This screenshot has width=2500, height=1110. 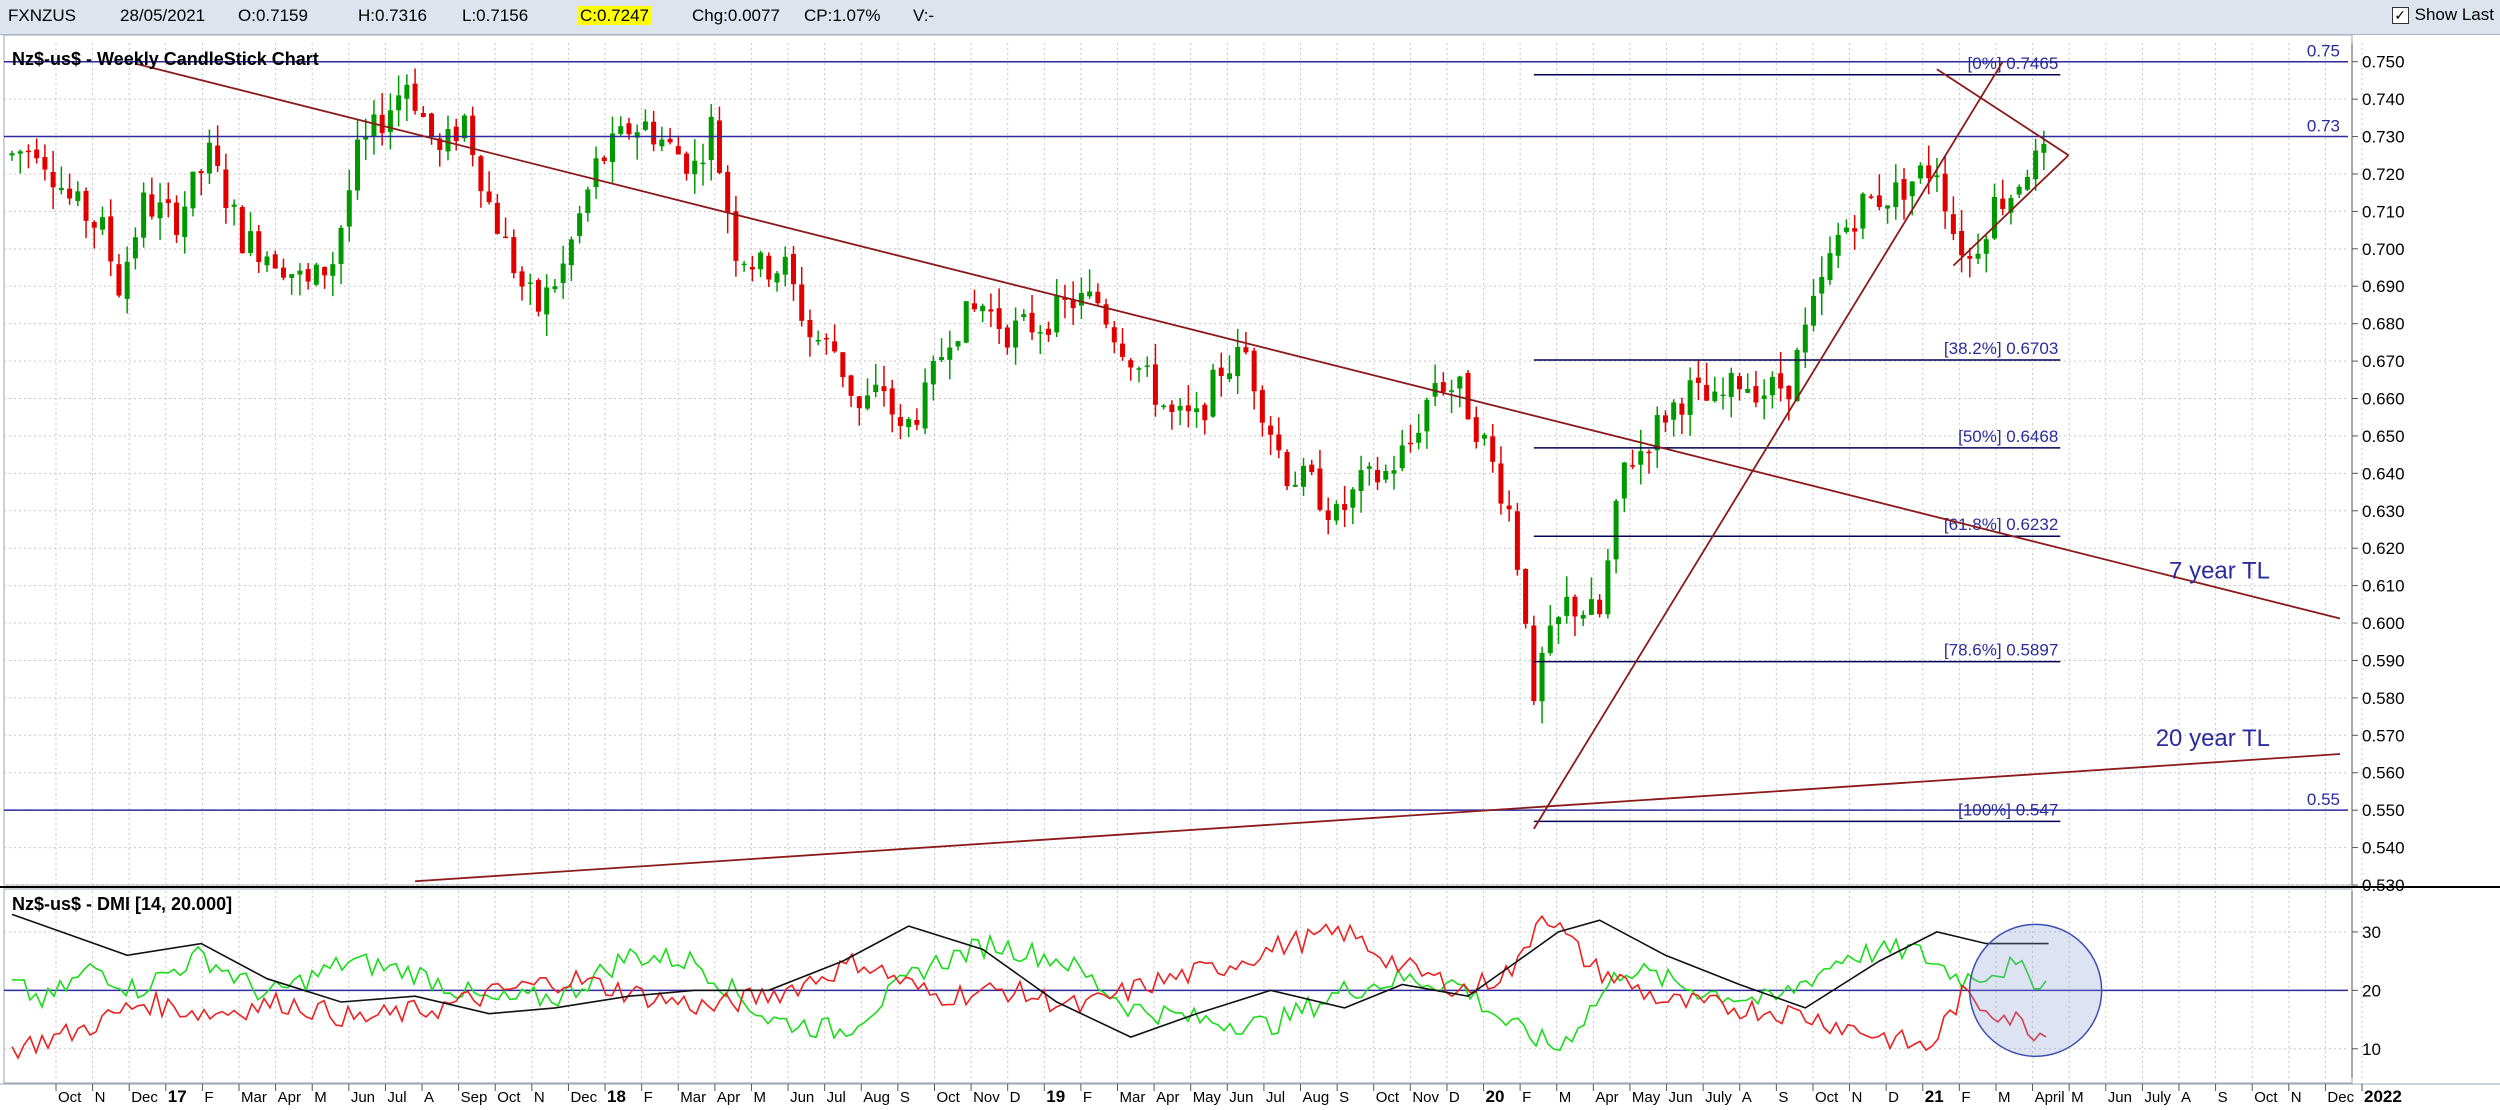 I want to click on x-tick-label: Dec, so click(x=2340, y=1097).